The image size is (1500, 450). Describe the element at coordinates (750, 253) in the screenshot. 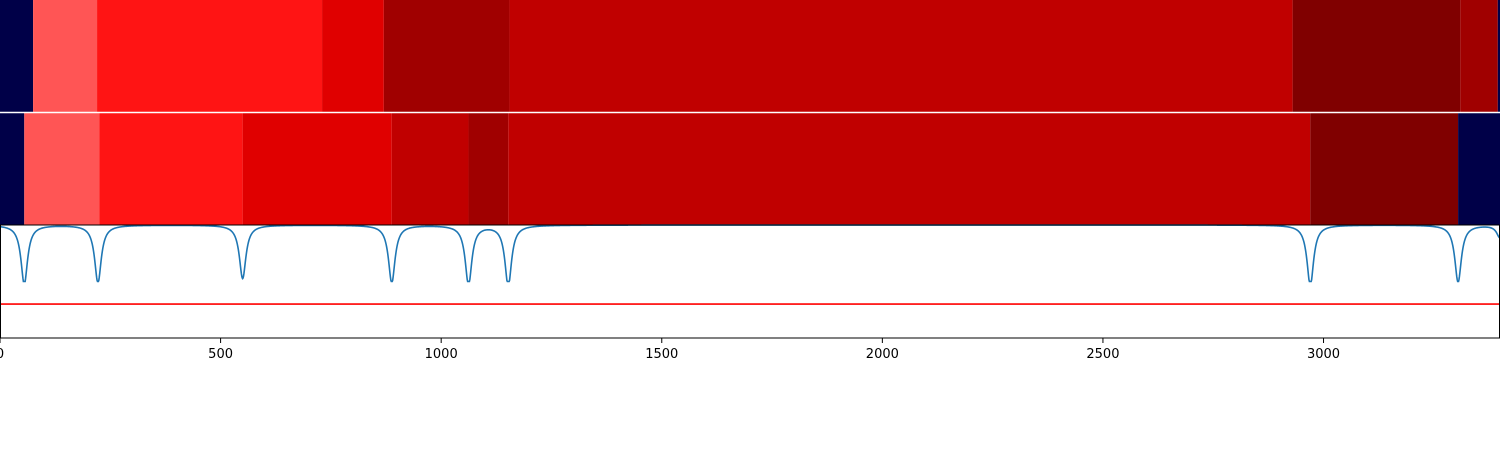

I see `signal-line` at that location.